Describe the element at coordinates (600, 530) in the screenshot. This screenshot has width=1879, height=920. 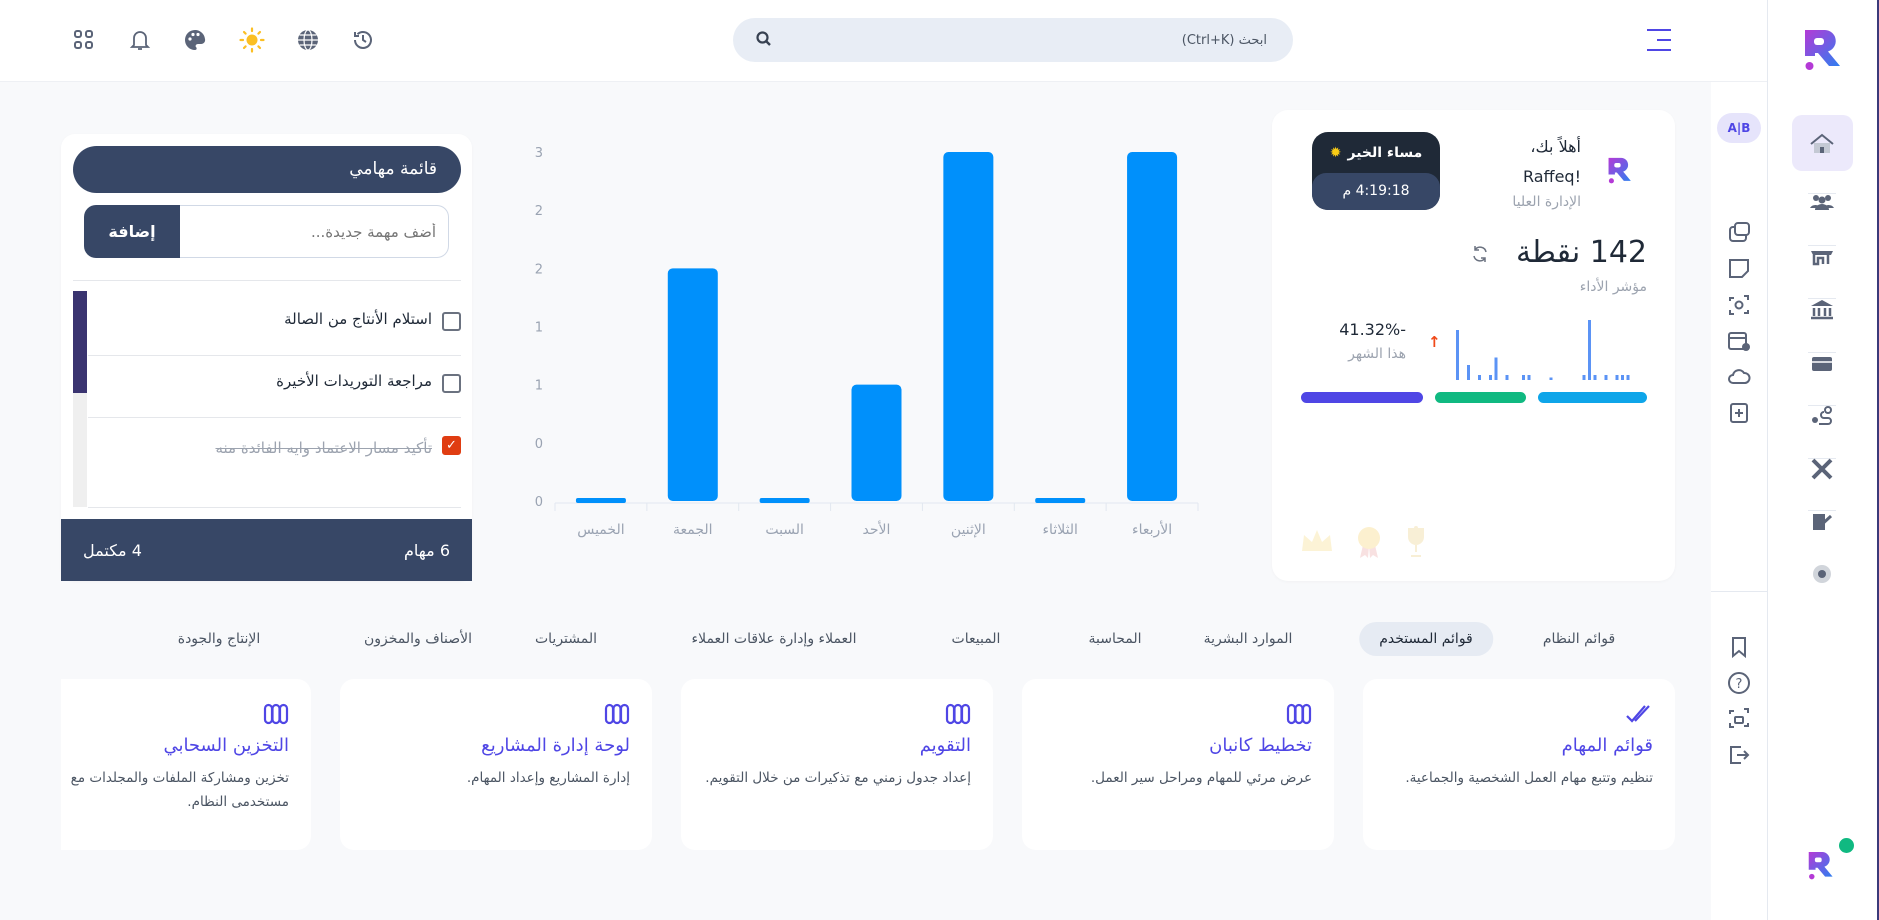
I see `x-tick-label: الخميس` at that location.